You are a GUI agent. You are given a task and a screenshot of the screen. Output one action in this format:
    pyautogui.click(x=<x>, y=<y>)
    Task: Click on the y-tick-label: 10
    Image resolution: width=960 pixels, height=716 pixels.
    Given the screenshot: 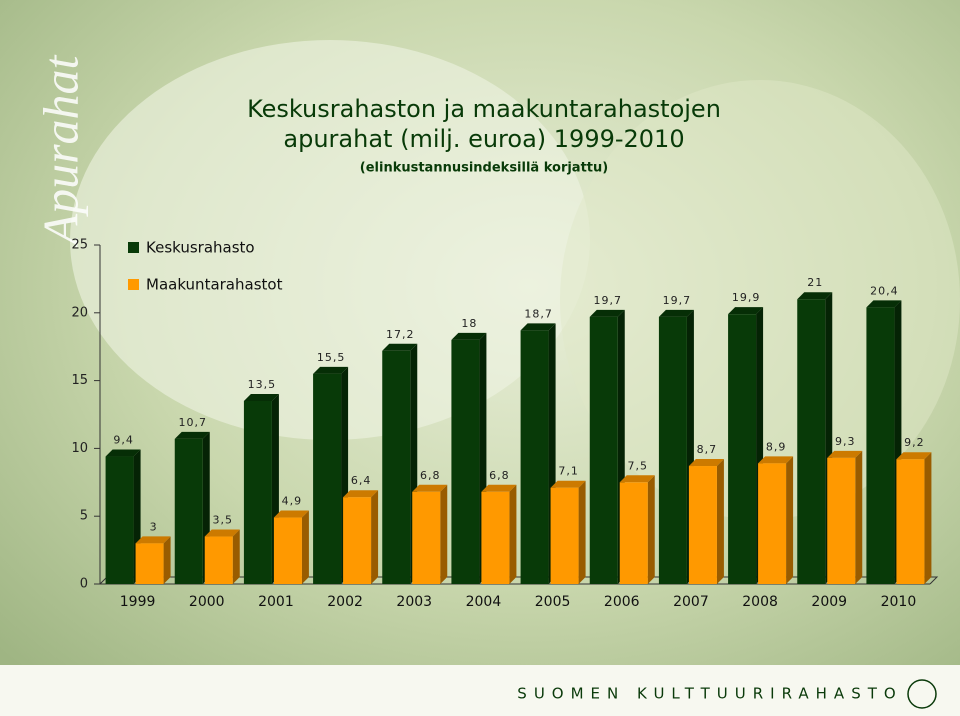 What is the action you would take?
    pyautogui.click(x=79, y=448)
    